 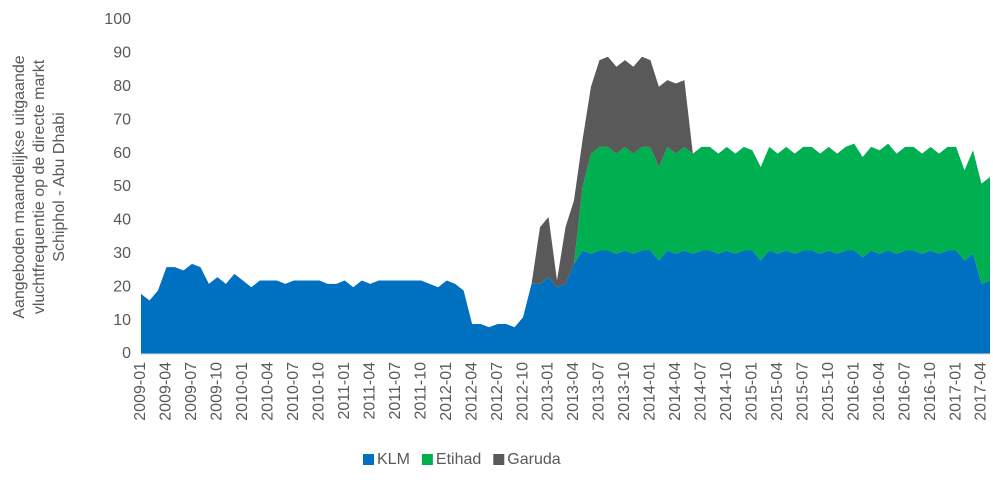 I want to click on y-tick-label: 10, so click(x=122, y=320).